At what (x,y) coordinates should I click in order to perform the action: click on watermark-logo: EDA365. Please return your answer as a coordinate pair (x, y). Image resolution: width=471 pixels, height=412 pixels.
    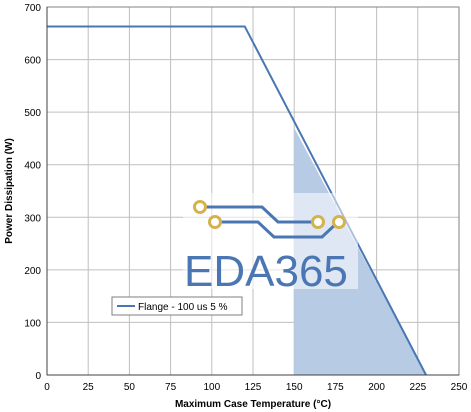
    Looking at the image, I should click on (270, 244).